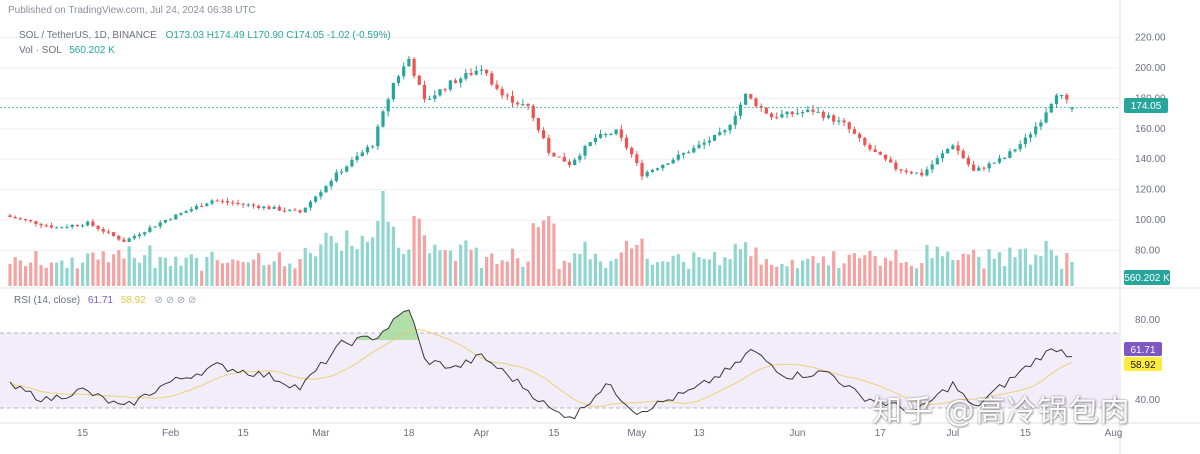 The width and height of the screenshot is (1200, 454). What do you see at coordinates (176, 300) in the screenshot?
I see `legend-visibility-icons: ⊘ ⊘ ⊘ ⊘` at bounding box center [176, 300].